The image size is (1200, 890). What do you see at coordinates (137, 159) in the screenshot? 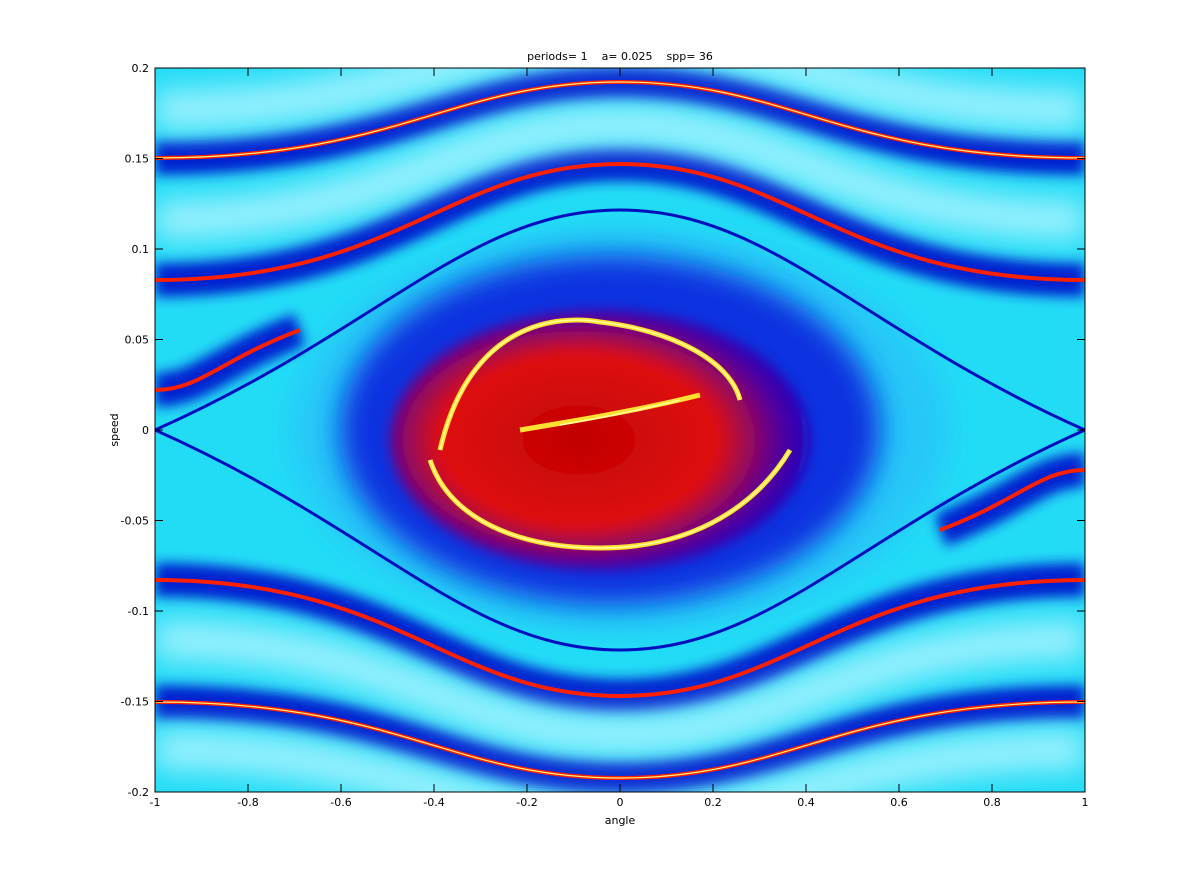
I see `y-tick-label: 0.15` at bounding box center [137, 159].